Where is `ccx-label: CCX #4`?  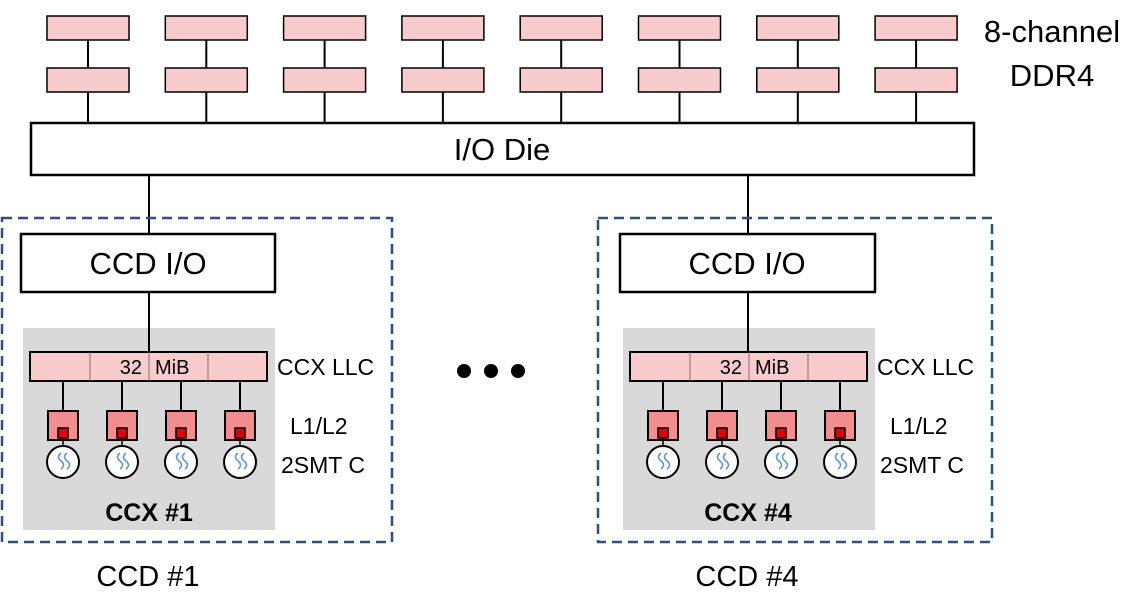 ccx-label: CCX #4 is located at coordinates (748, 513).